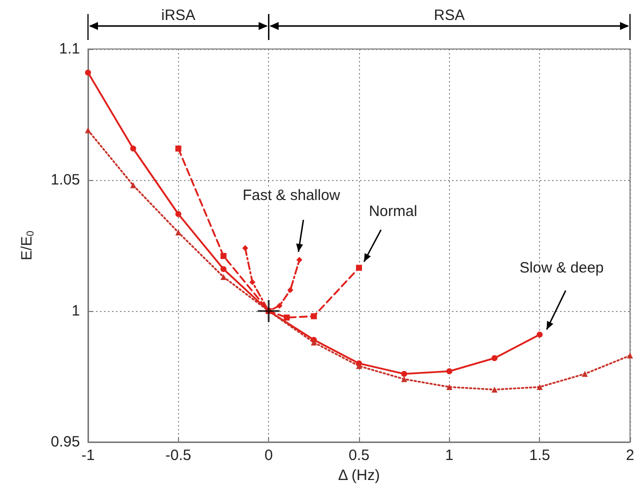 This screenshot has height=489, width=640. What do you see at coordinates (76, 311) in the screenshot?
I see `y-tick-label: 1` at bounding box center [76, 311].